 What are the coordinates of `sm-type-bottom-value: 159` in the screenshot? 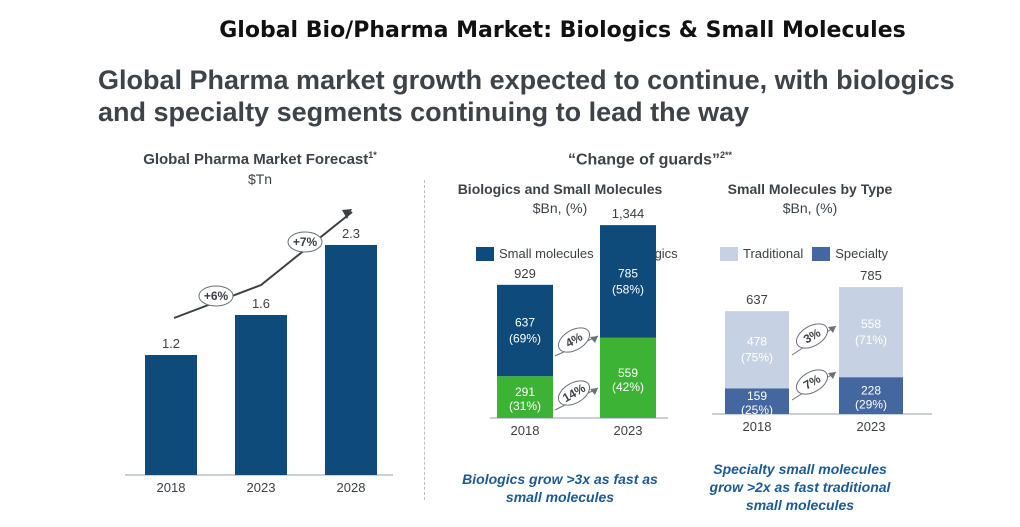 It's located at (757, 396).